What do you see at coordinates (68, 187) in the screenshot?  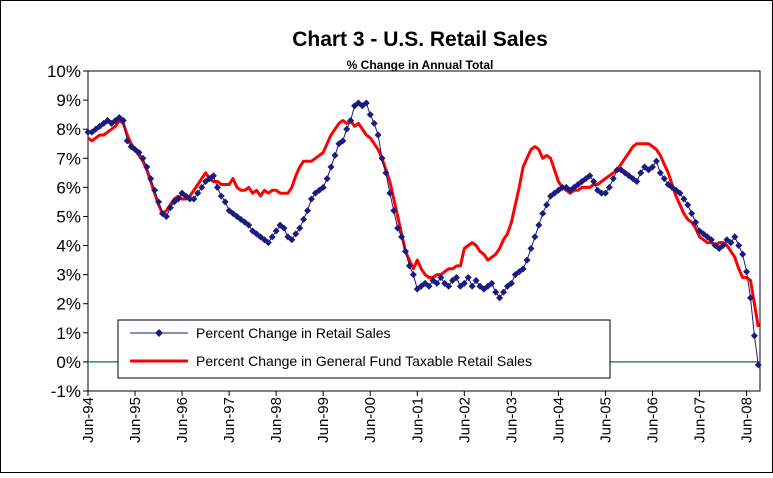 I see `y-tick-label: 6%` at bounding box center [68, 187].